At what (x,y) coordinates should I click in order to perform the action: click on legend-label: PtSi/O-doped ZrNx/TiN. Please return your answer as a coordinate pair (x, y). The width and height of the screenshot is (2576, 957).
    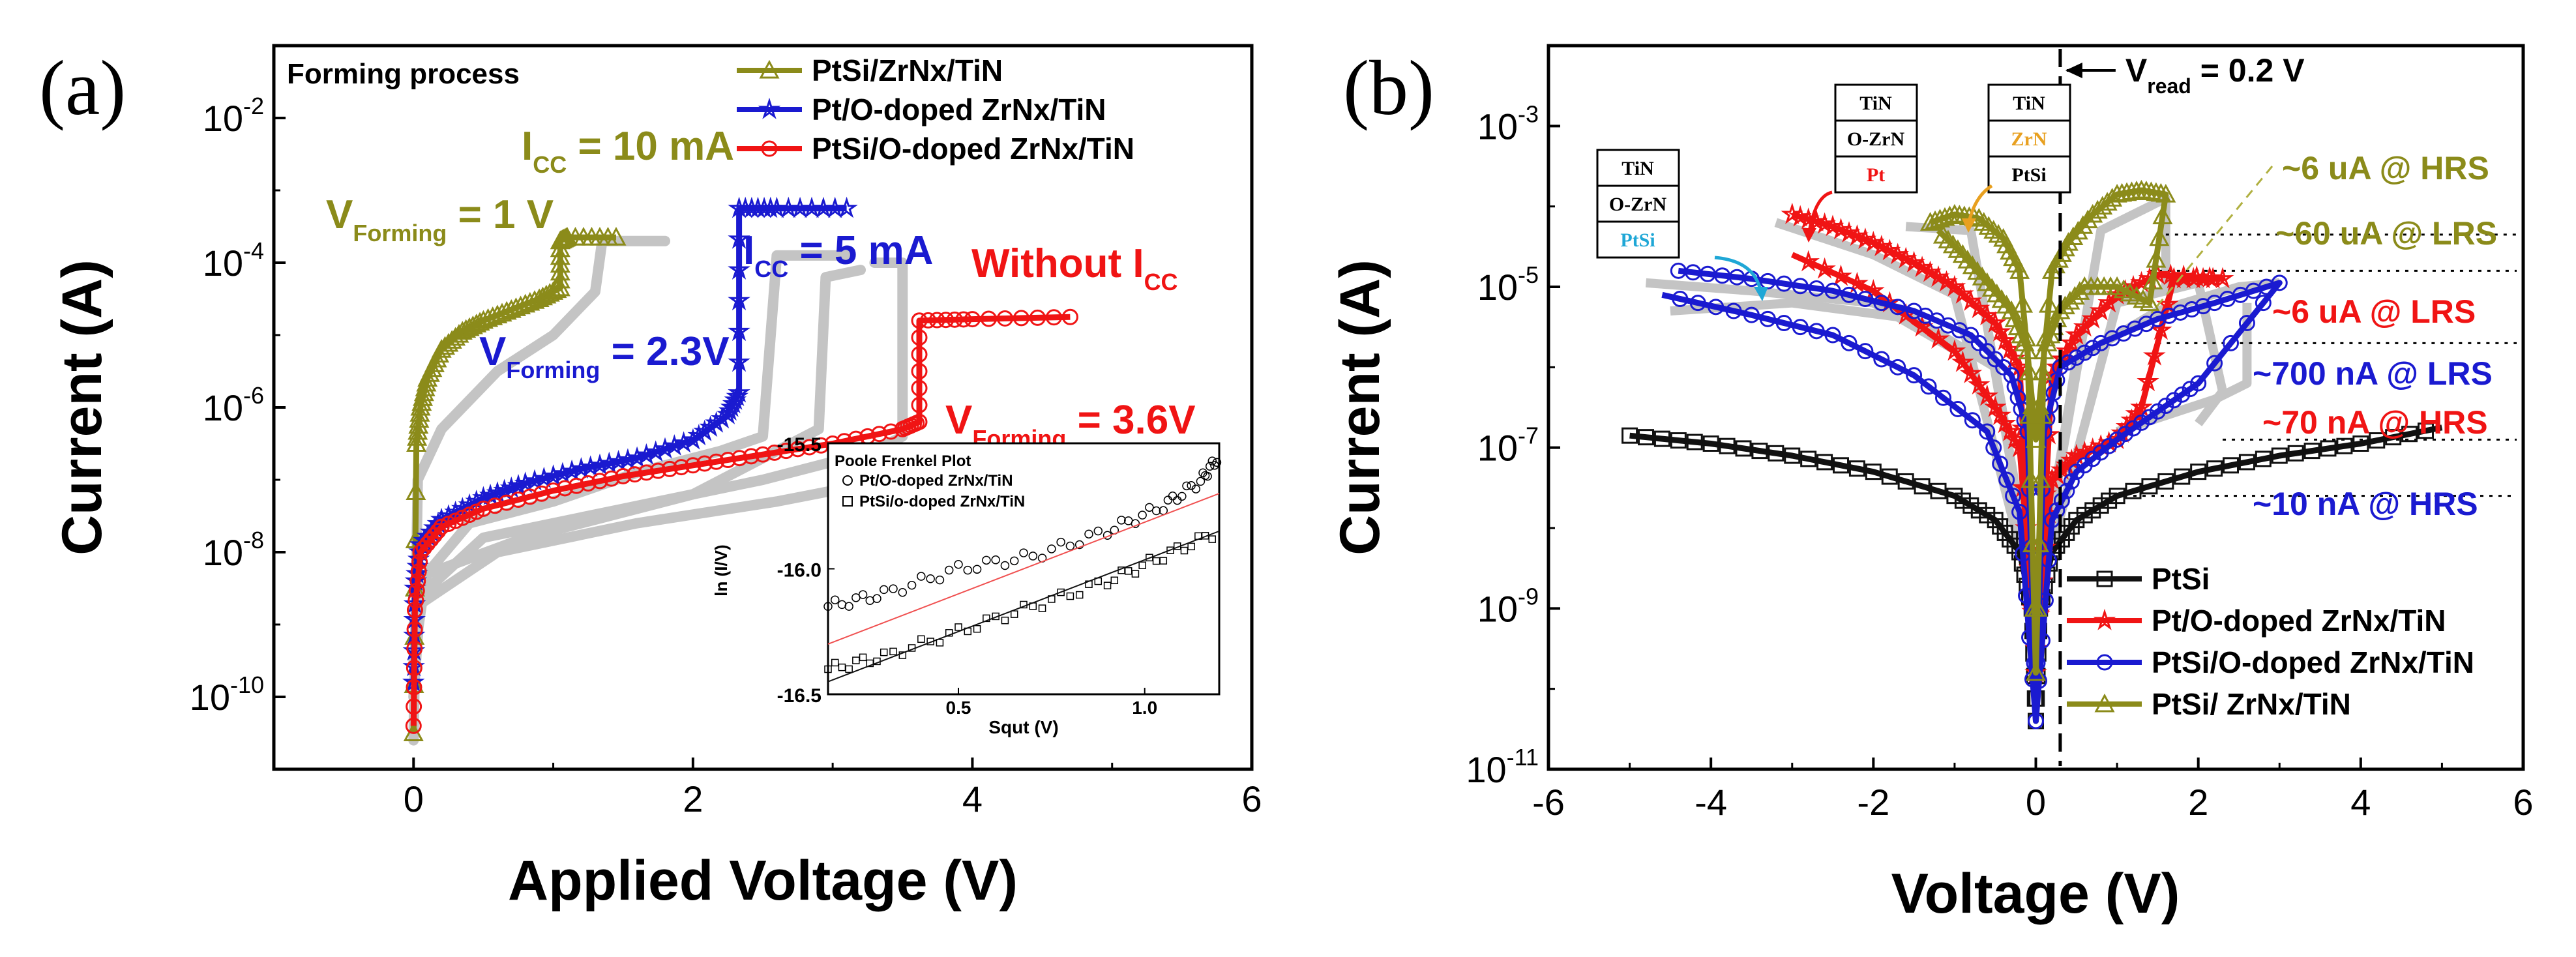
    Looking at the image, I should click on (973, 149).